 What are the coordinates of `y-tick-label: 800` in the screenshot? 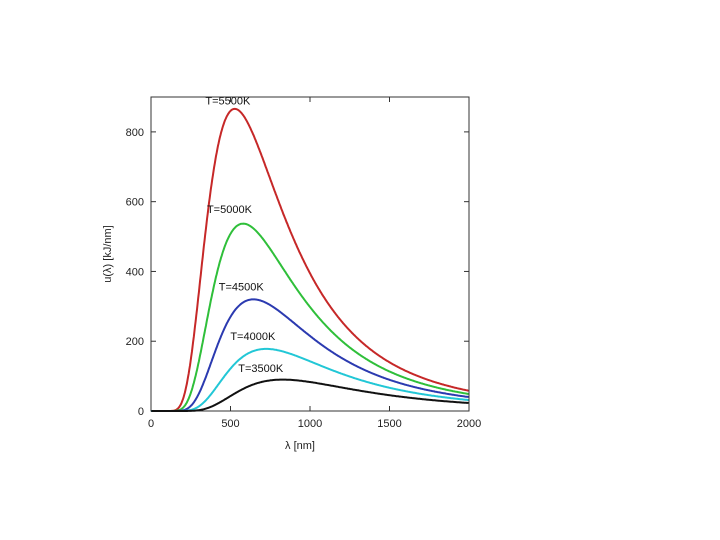 It's located at (135, 133).